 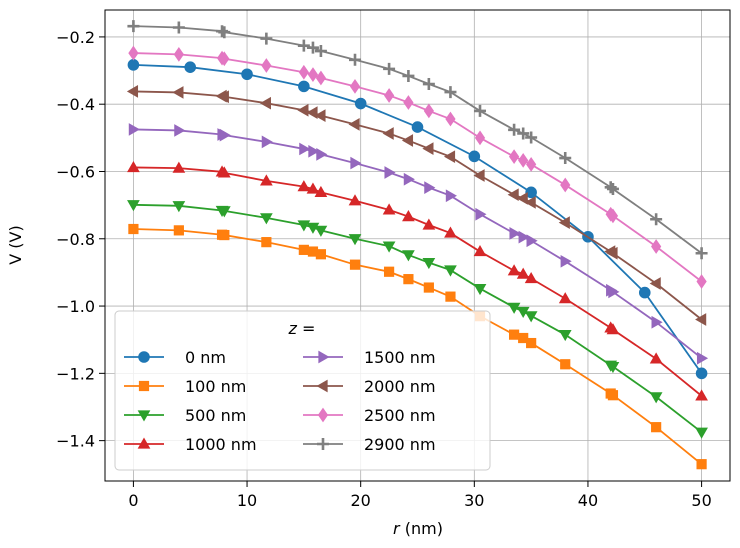 What do you see at coordinates (205, 357) in the screenshot?
I see `legend-label: 0 nm` at bounding box center [205, 357].